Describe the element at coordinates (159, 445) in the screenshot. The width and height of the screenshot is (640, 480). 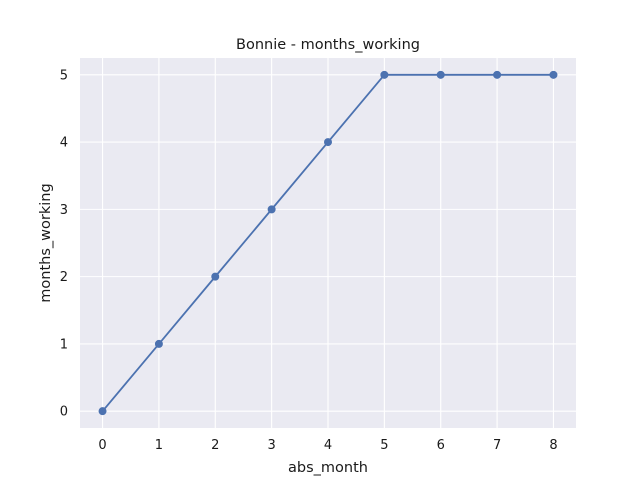
I see `x-tick-label: 1` at that location.